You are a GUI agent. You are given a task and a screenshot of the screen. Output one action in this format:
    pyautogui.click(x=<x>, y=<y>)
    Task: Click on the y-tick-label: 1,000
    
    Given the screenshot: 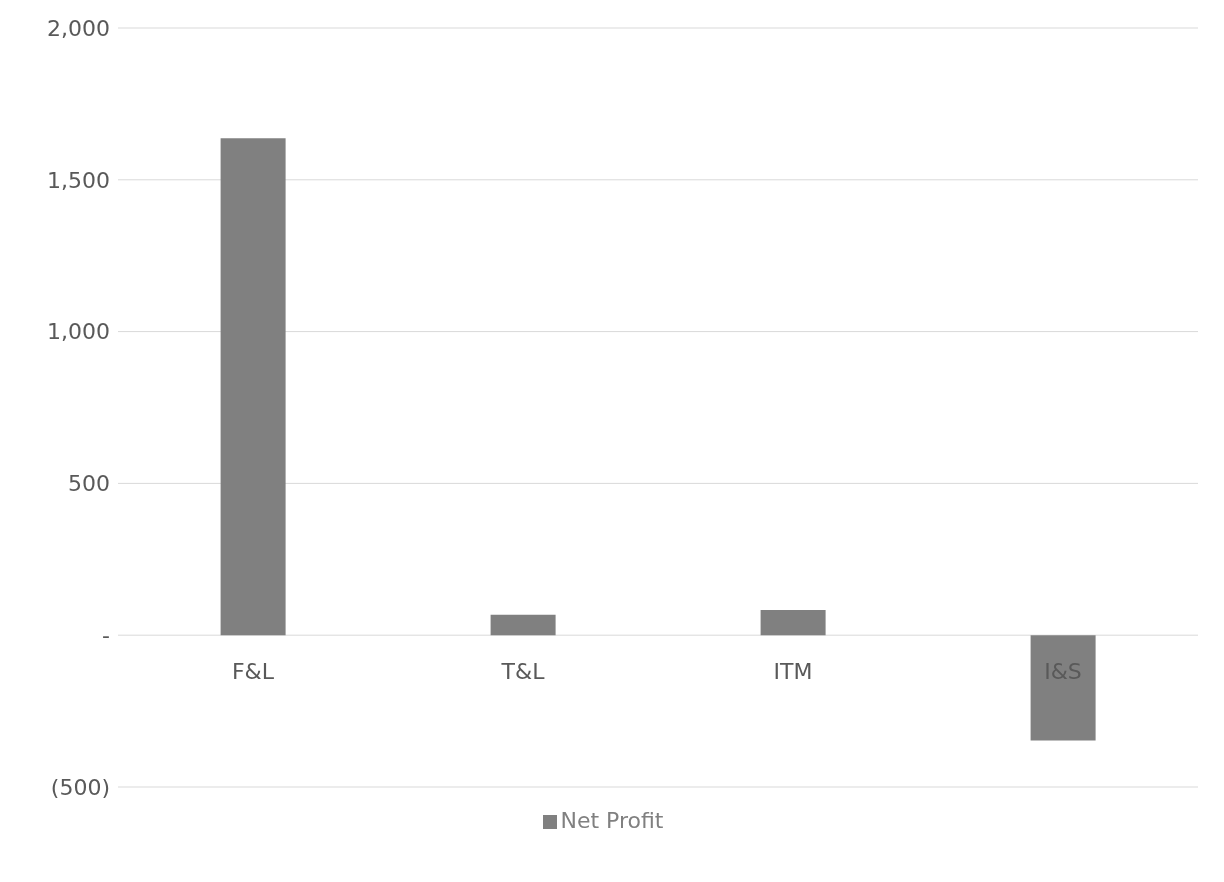 What is the action you would take?
    pyautogui.click(x=78, y=332)
    